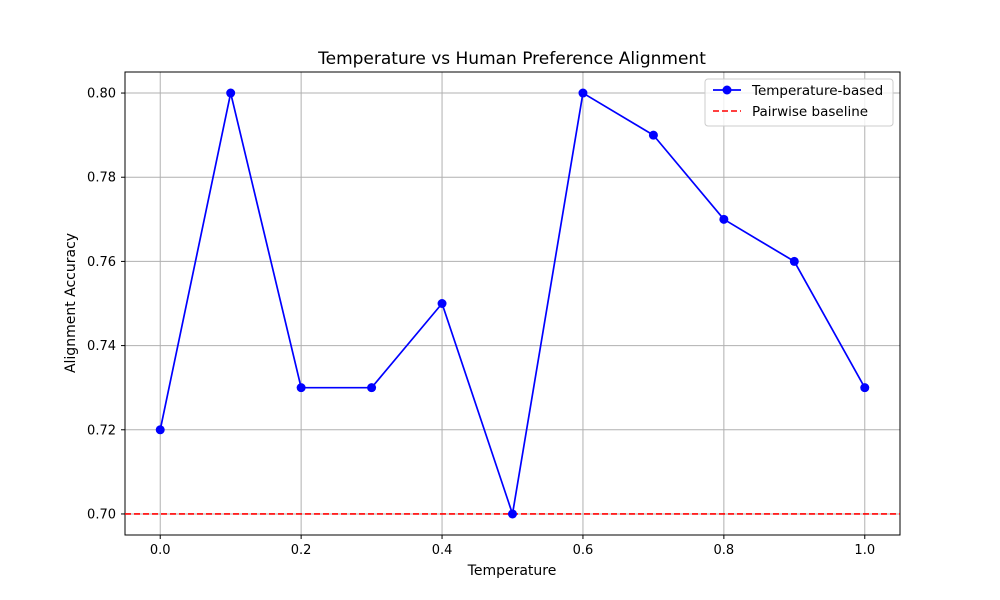 The height and width of the screenshot is (600, 1000). I want to click on x-tick-label-1: 0.2, so click(301, 550).